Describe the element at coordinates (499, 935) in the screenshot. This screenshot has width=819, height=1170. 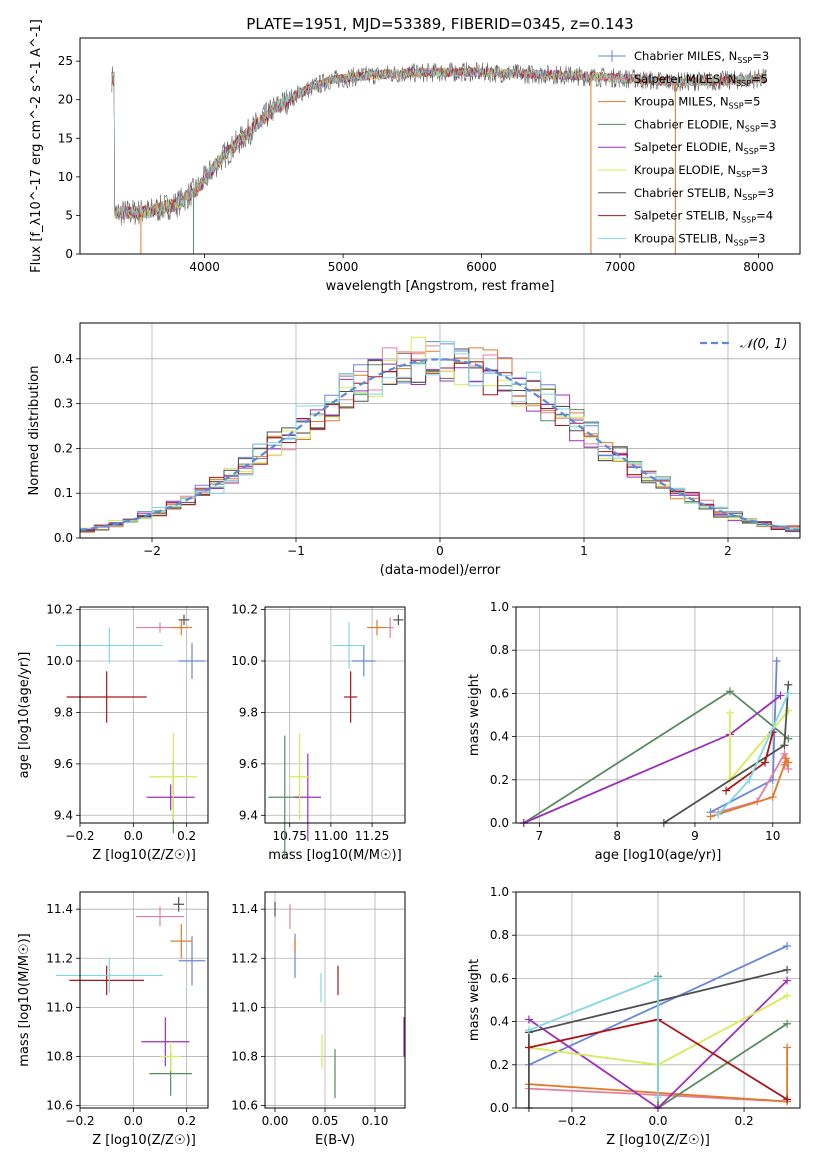
I see `y-tick-label: 0.8` at that location.